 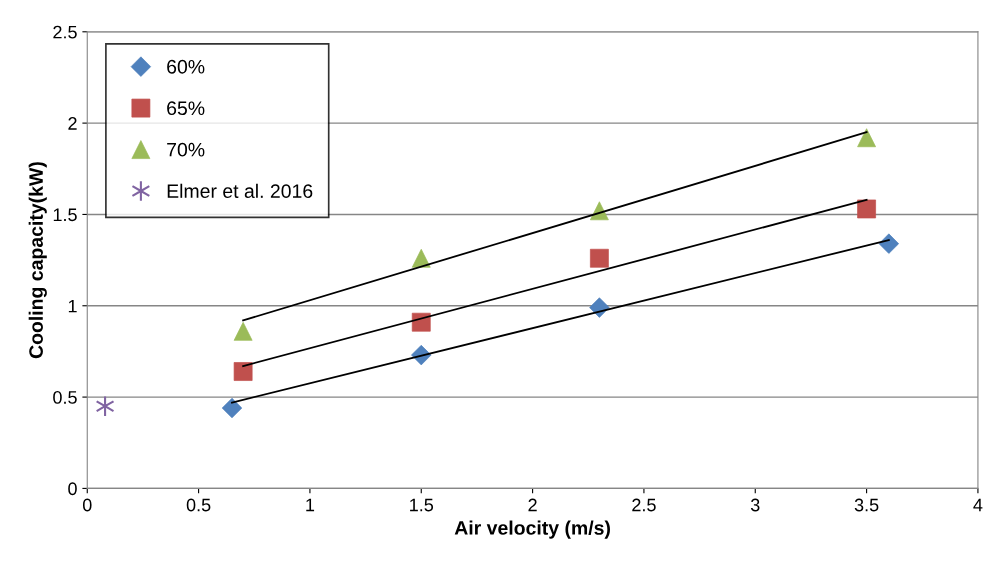 I want to click on y-tick-label: 2.5, so click(x=65, y=32).